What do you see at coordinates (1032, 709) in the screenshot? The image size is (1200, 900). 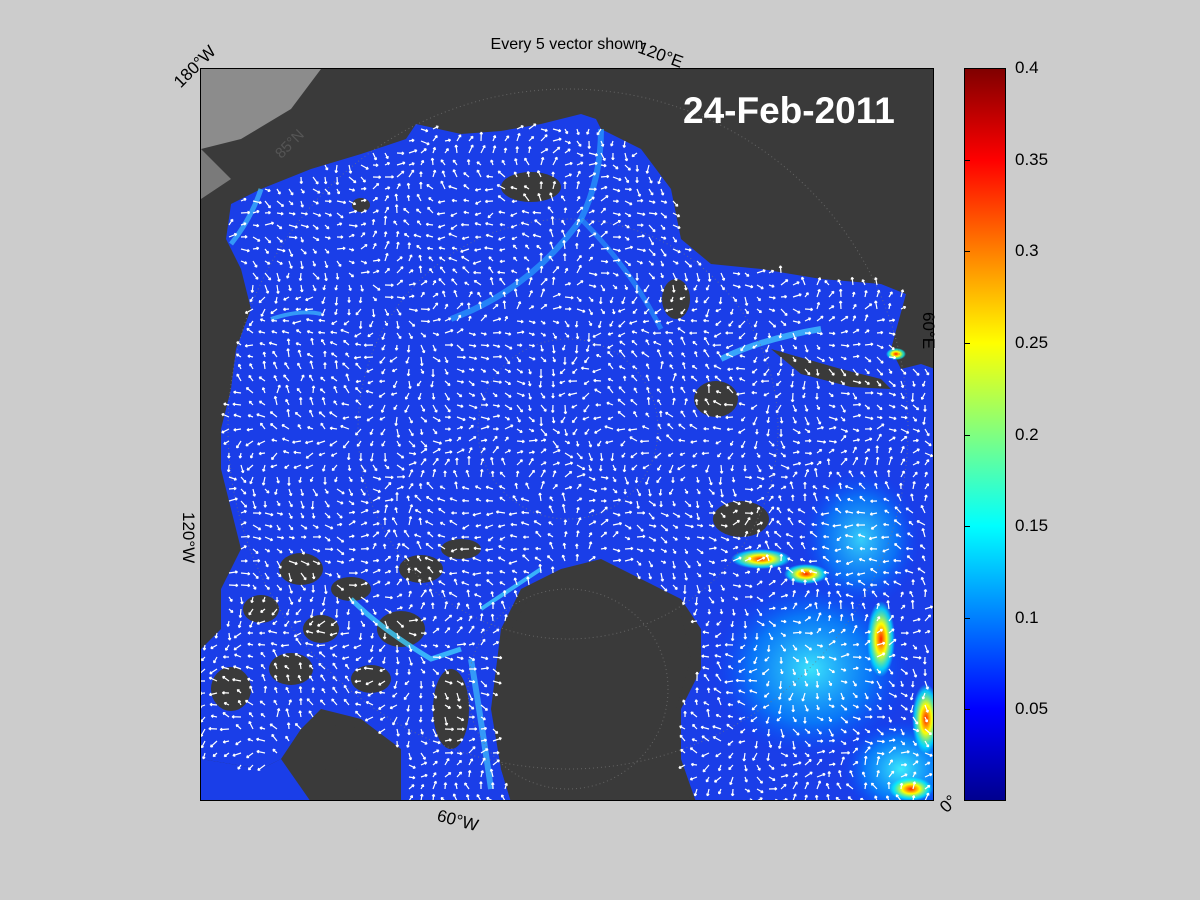 I see `colorbar-tick-label: 0.05` at bounding box center [1032, 709].